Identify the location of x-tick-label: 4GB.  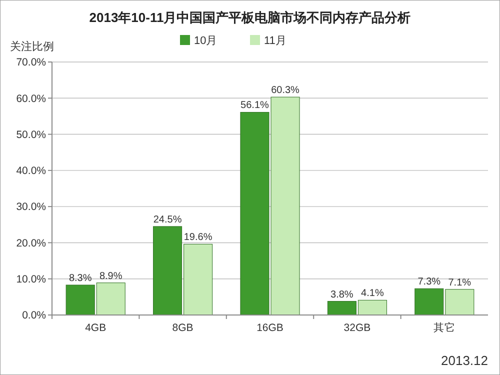
(95, 328).